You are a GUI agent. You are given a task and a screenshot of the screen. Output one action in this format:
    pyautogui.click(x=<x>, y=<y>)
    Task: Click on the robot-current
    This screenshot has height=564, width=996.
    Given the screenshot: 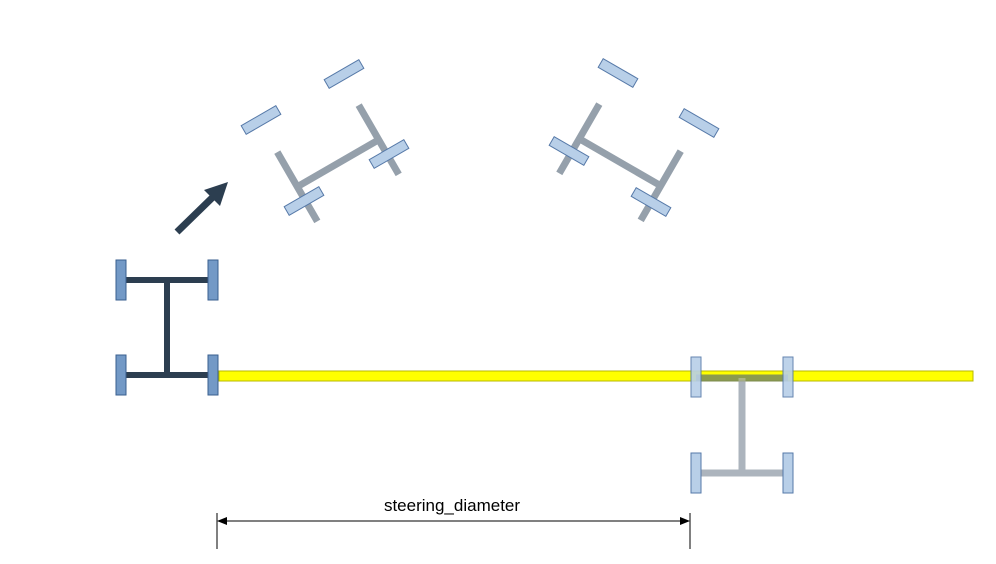 What is the action you would take?
    pyautogui.click(x=167, y=327)
    